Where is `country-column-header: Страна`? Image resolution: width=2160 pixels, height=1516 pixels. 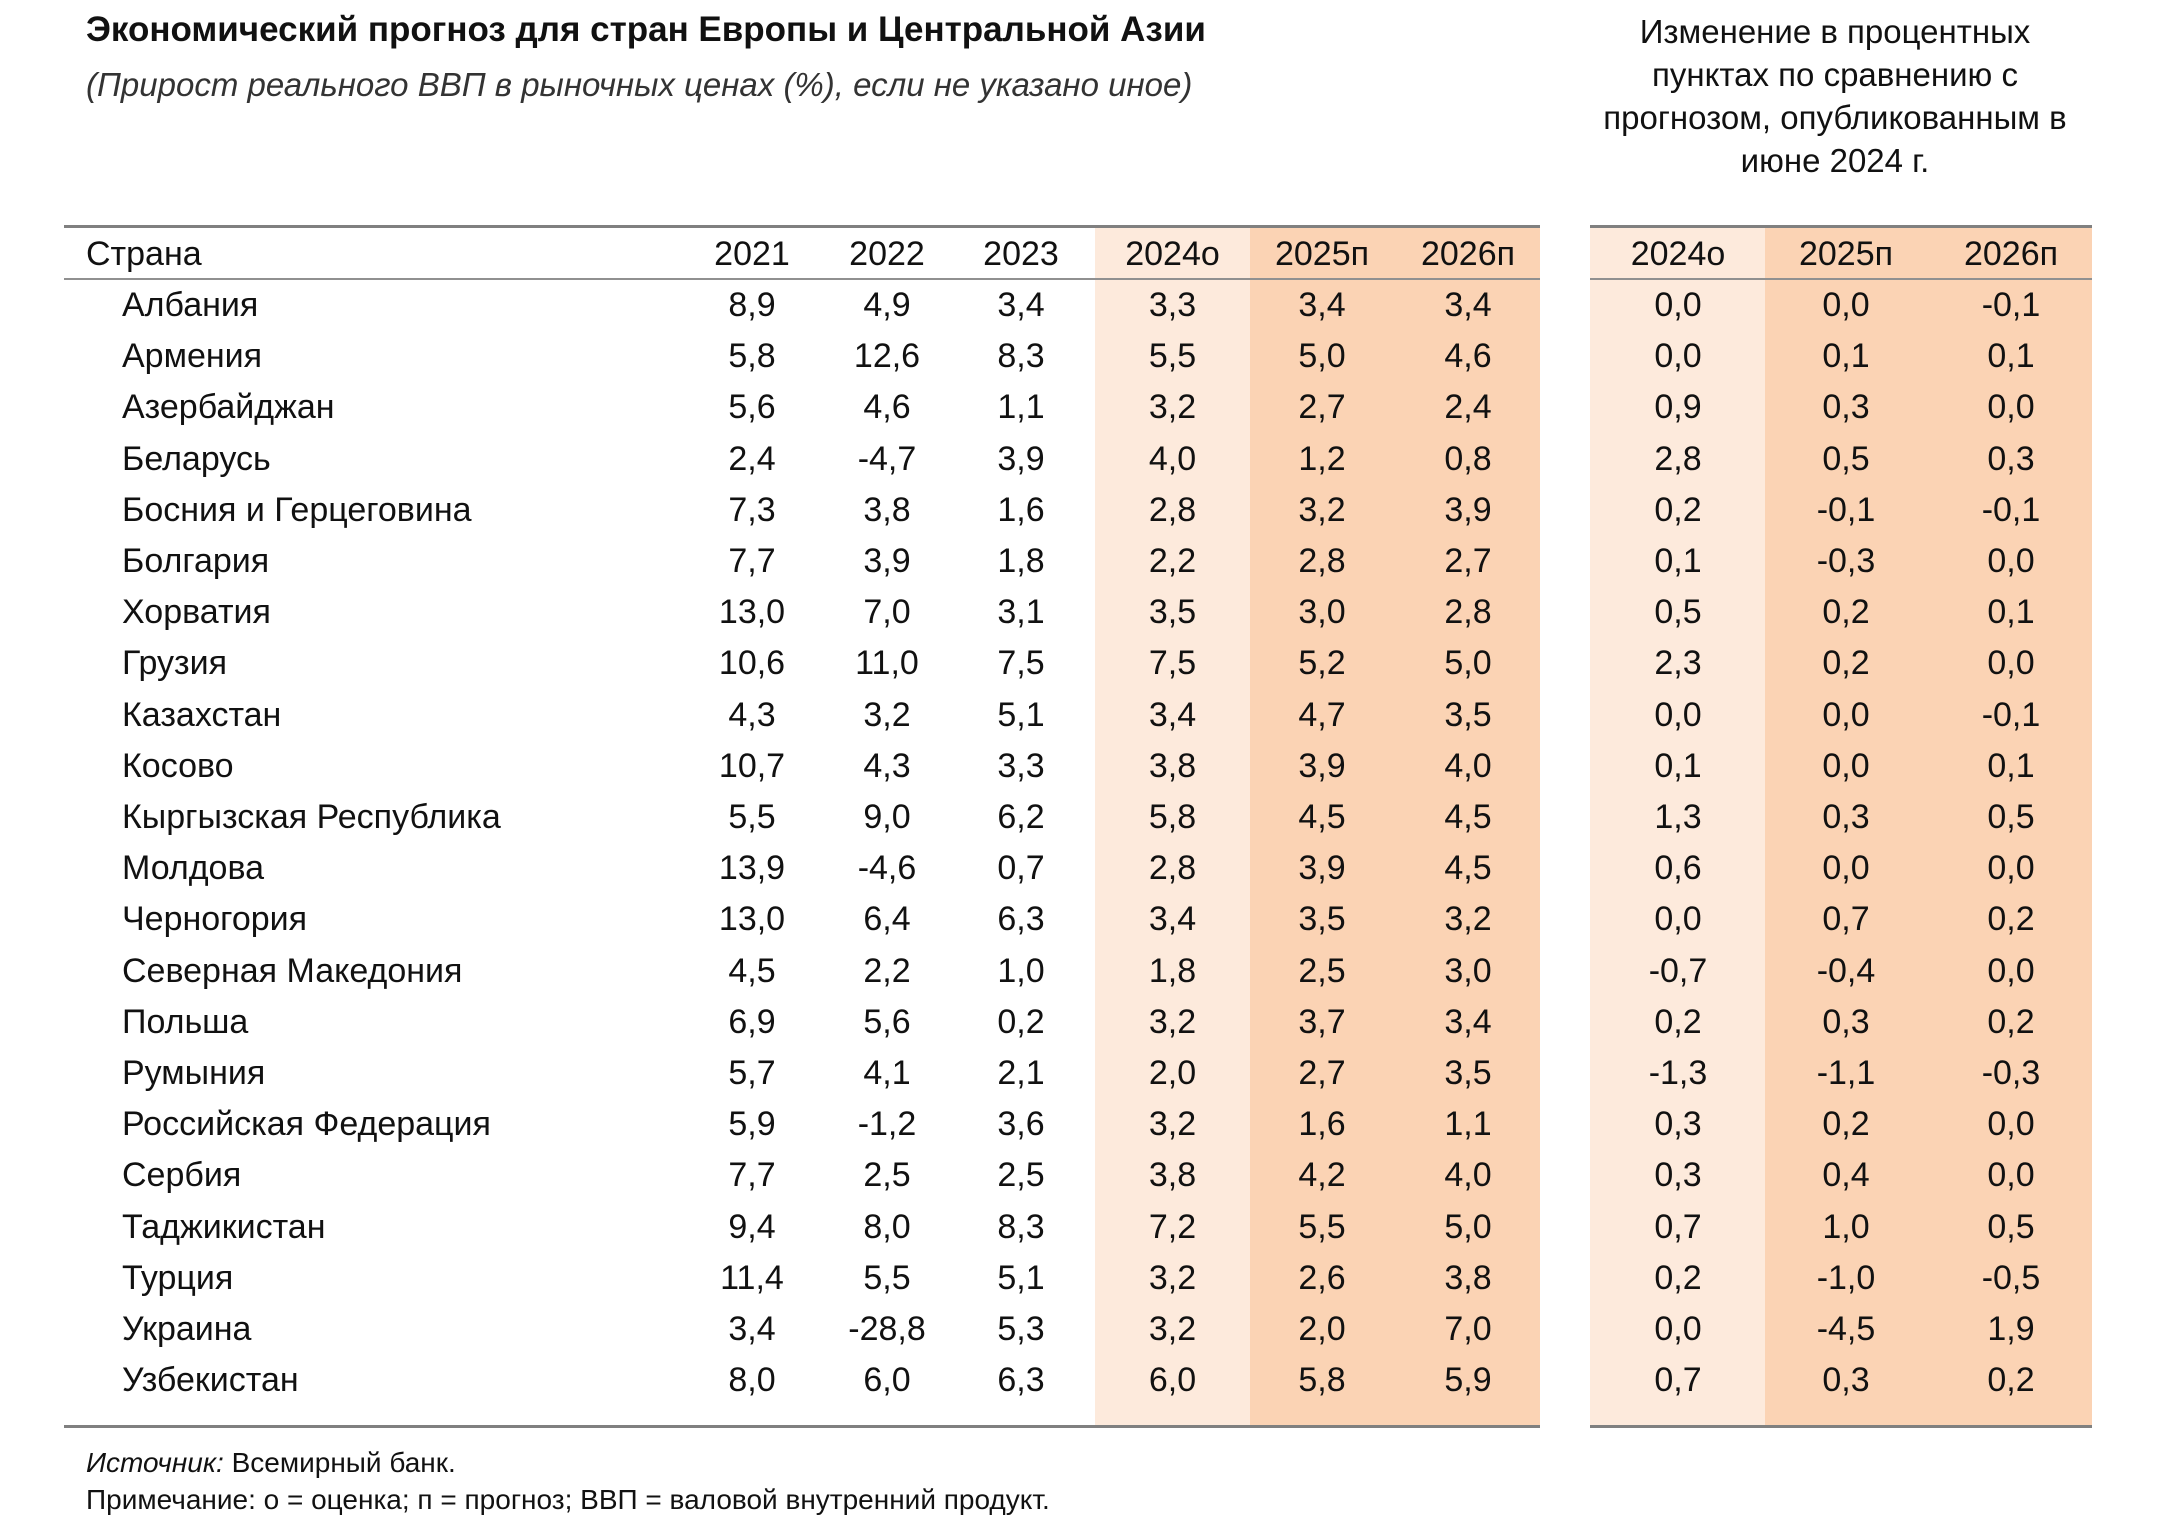
country-column-header: Страна is located at coordinates (144, 254).